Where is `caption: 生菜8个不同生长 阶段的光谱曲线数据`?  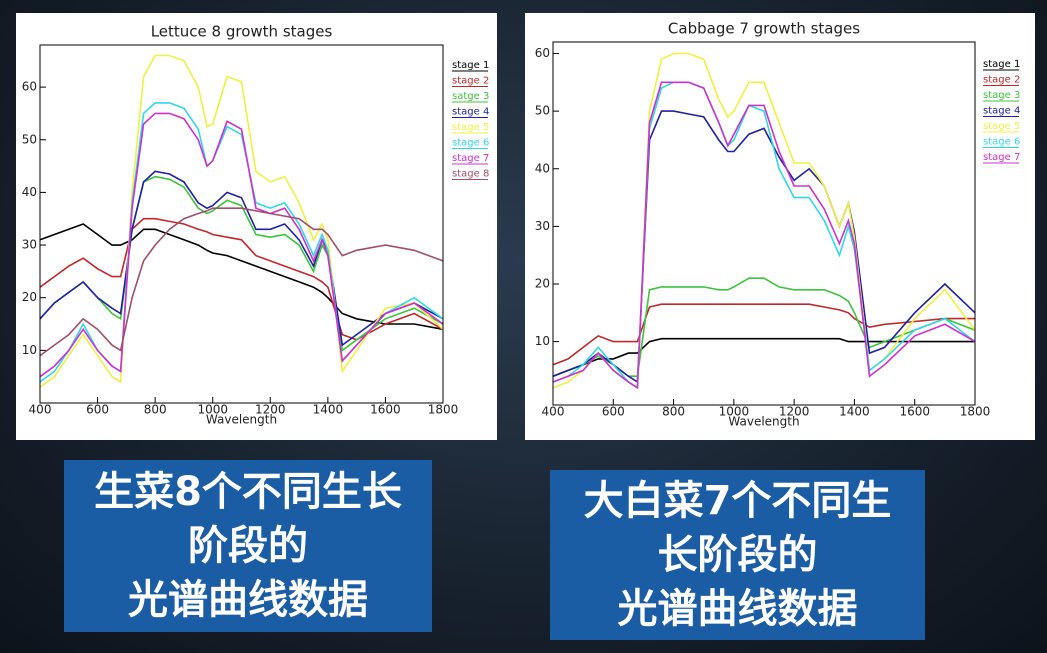
caption: 生菜8个不同生长 阶段的光谱曲线数据 is located at coordinates (248, 546).